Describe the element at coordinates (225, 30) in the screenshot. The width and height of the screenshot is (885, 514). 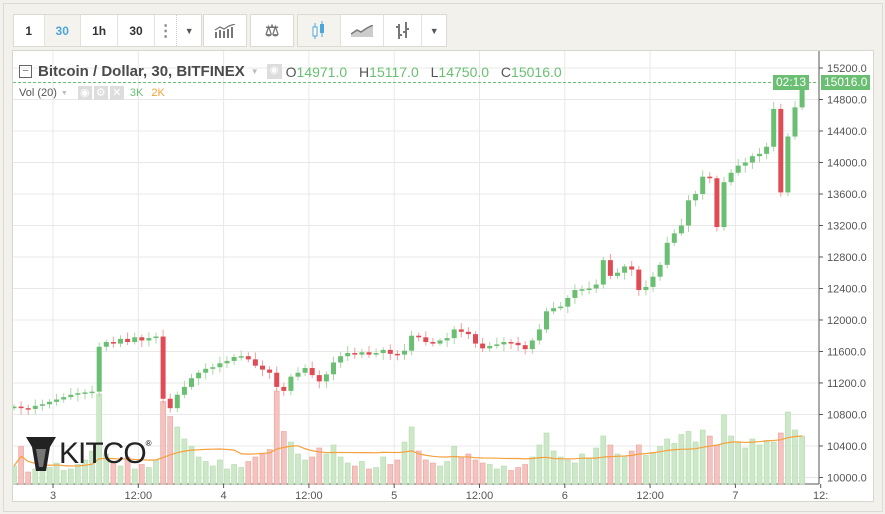
I see `indicators-button` at that location.